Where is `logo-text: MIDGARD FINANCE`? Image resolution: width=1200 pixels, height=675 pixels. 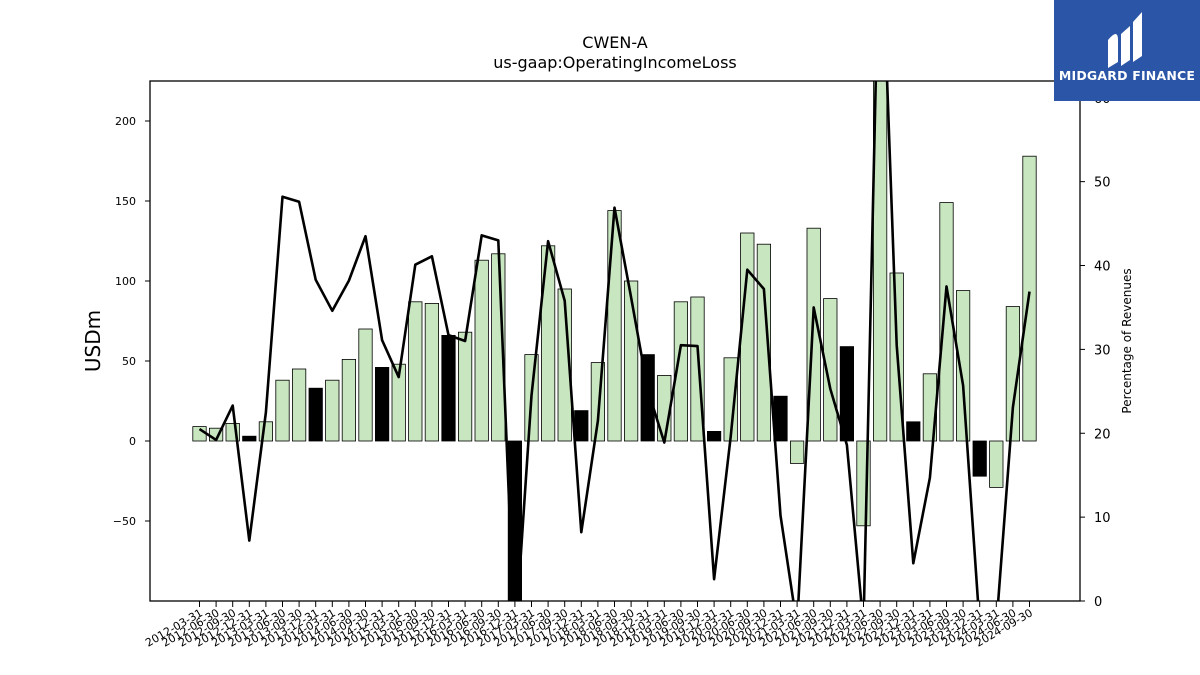
logo-text: MIDGARD FINANCE is located at coordinates (1127, 75).